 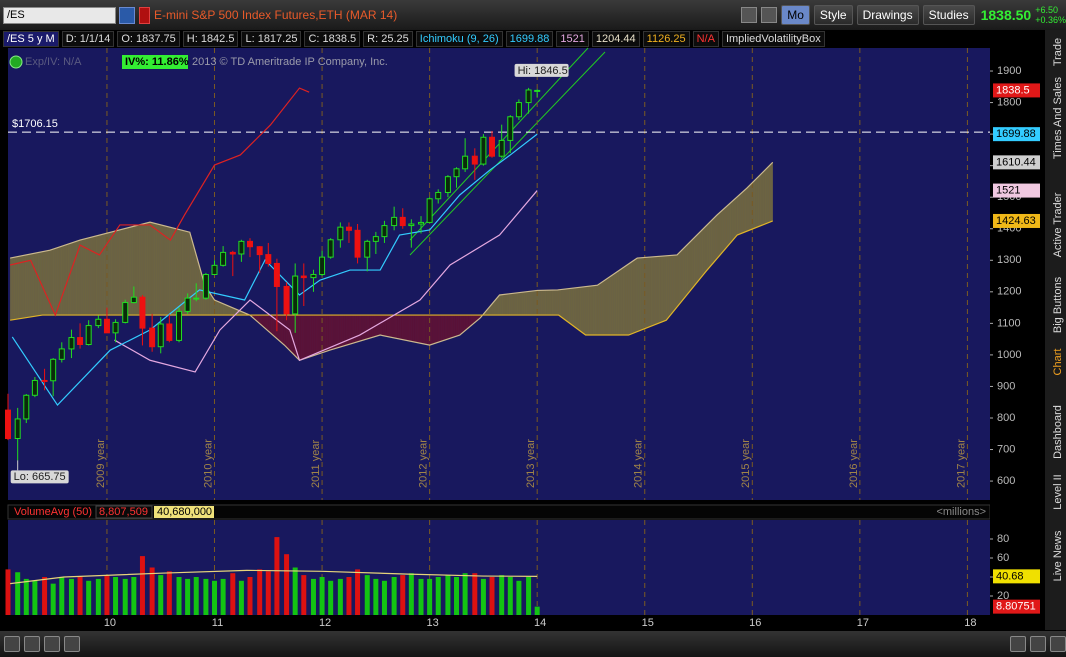 What do you see at coordinates (1006, 481) in the screenshot?
I see `y-tick-label: 600` at bounding box center [1006, 481].